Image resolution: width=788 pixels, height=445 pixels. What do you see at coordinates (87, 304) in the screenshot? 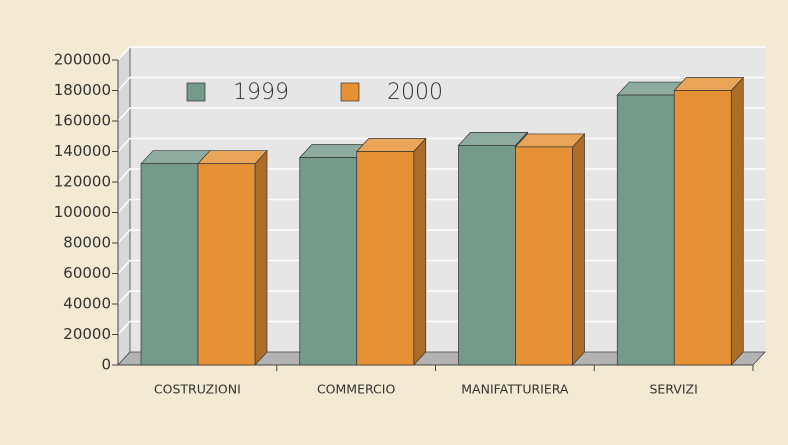
I see `y-tick-label: 40000` at bounding box center [87, 304].